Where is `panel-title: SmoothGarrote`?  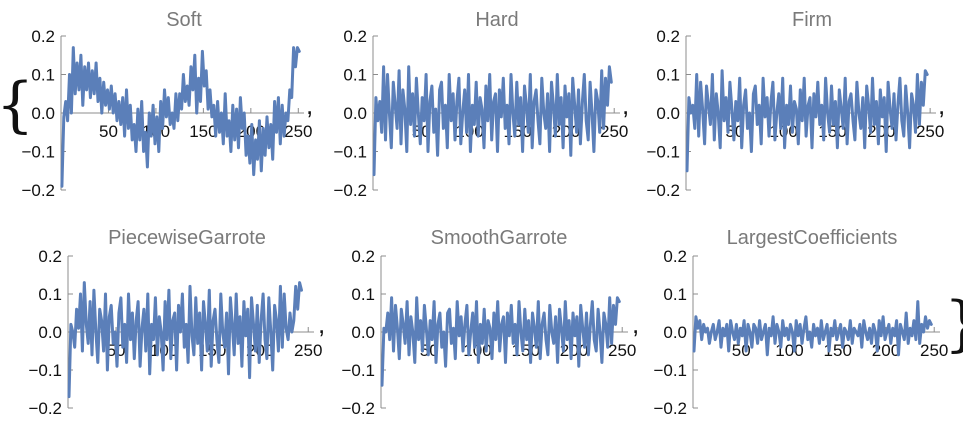 panel-title: SmoothGarrote is located at coordinates (499, 238).